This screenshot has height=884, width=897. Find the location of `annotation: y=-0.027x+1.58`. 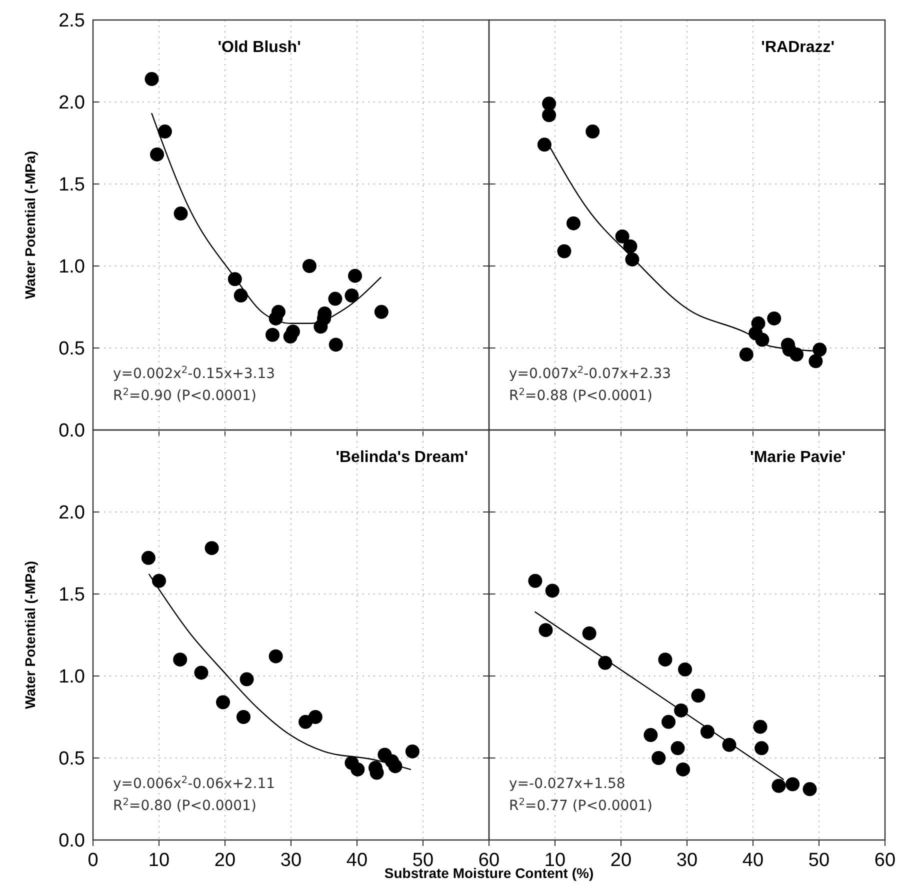

annotation: y=-0.027x+1.58 is located at coordinates (567, 784).